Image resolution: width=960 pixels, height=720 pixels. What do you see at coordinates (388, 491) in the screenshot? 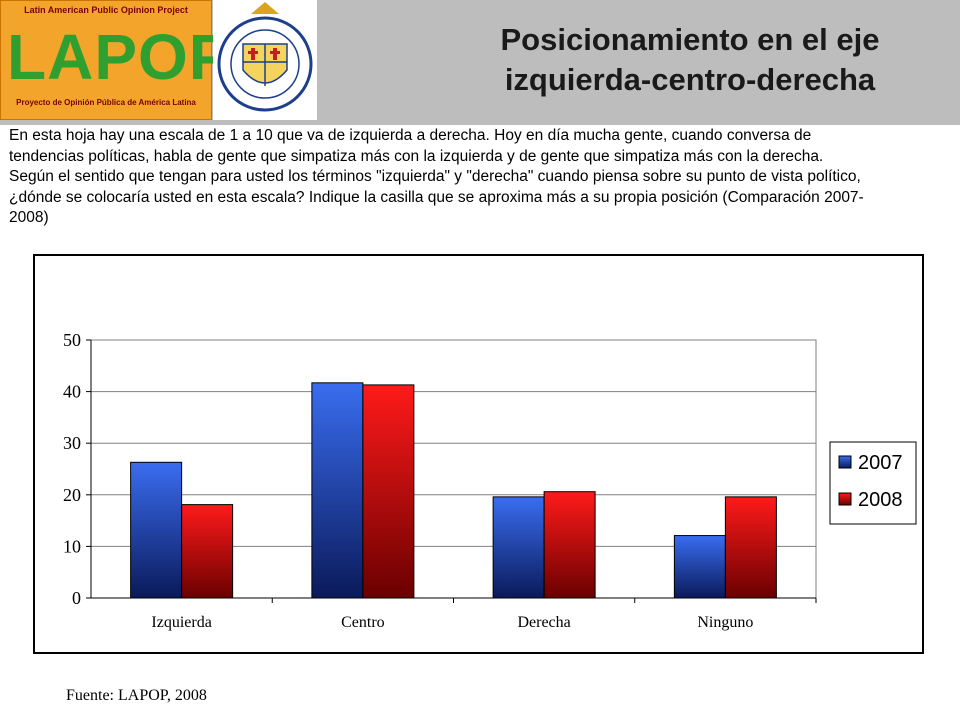
I see `bar-2008-centro` at bounding box center [388, 491].